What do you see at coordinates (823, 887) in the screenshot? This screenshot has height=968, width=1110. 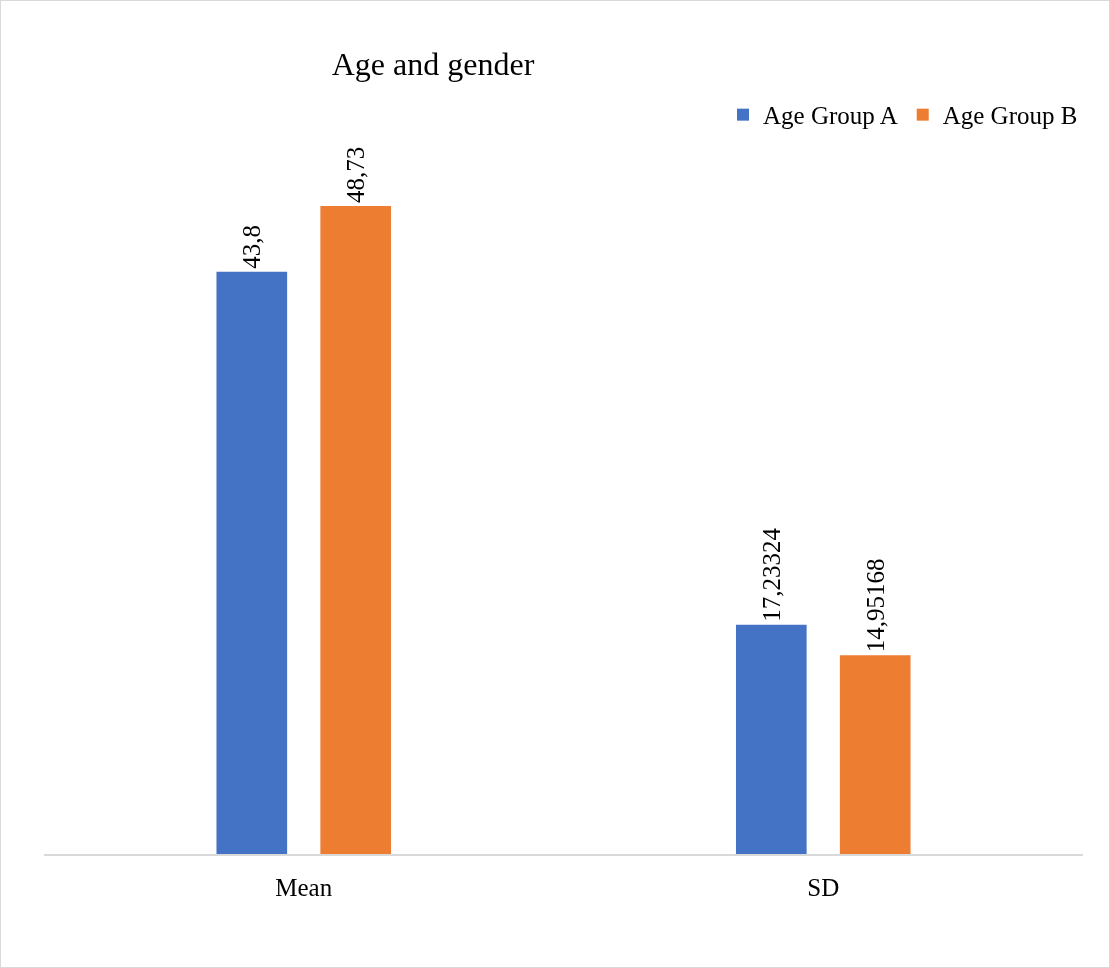 I see `x-tick-label: SD` at bounding box center [823, 887].